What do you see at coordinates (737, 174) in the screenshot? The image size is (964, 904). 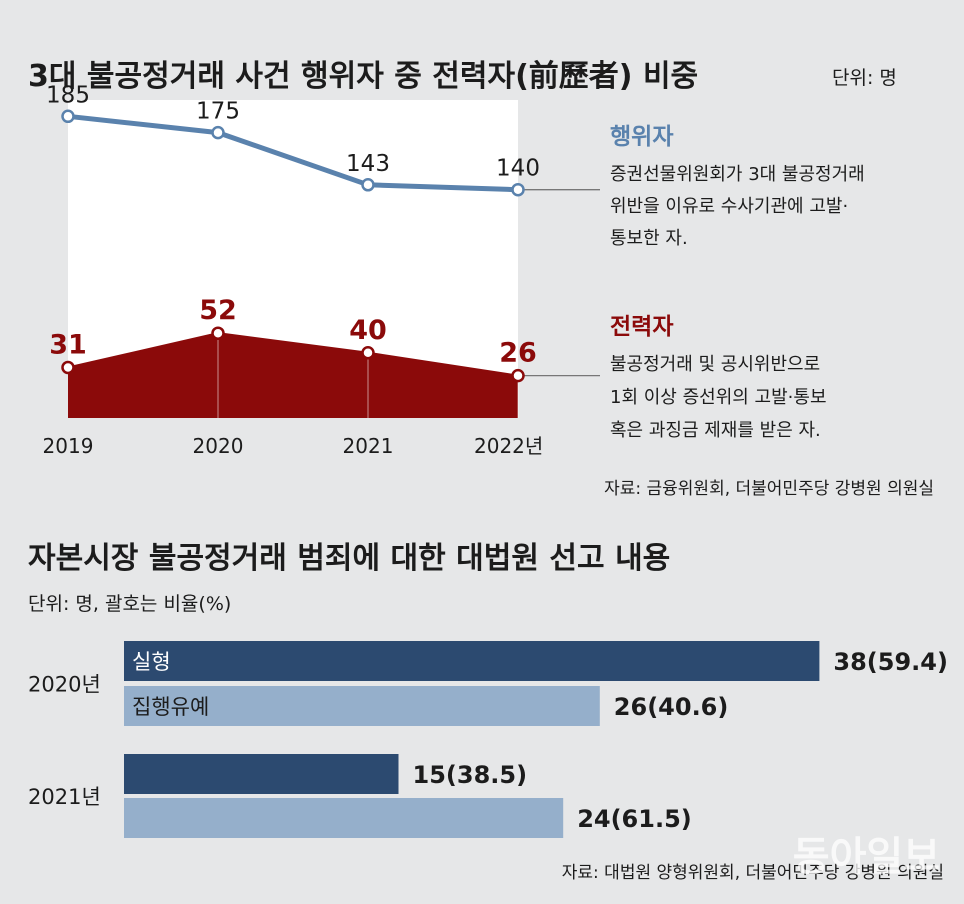 I see `legend-actors-description-line: 증권선물위원회가 3대 불공정거래` at bounding box center [737, 174].